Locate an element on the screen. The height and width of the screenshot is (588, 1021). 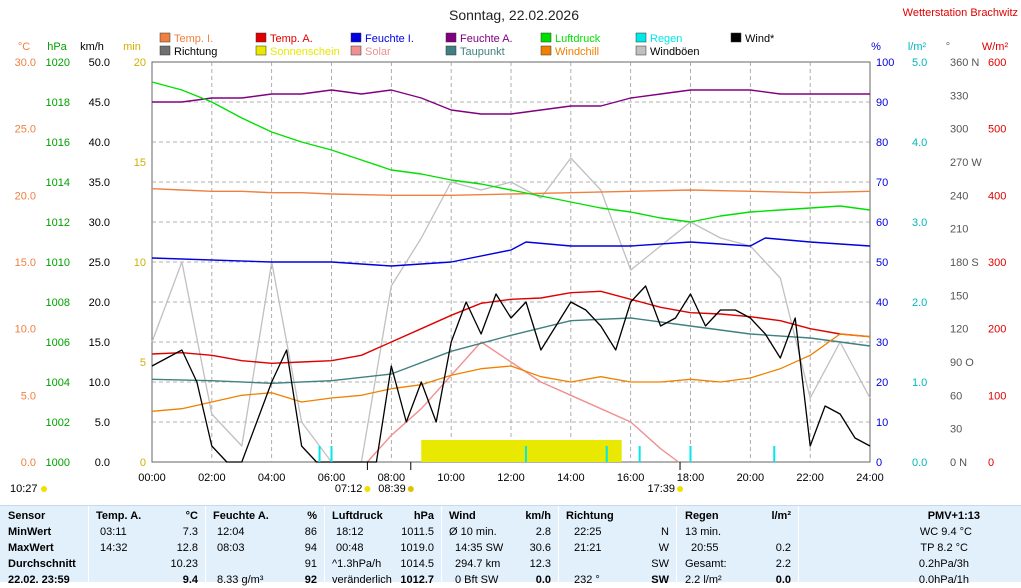
time-tick: 20:00 is located at coordinates (751, 478).